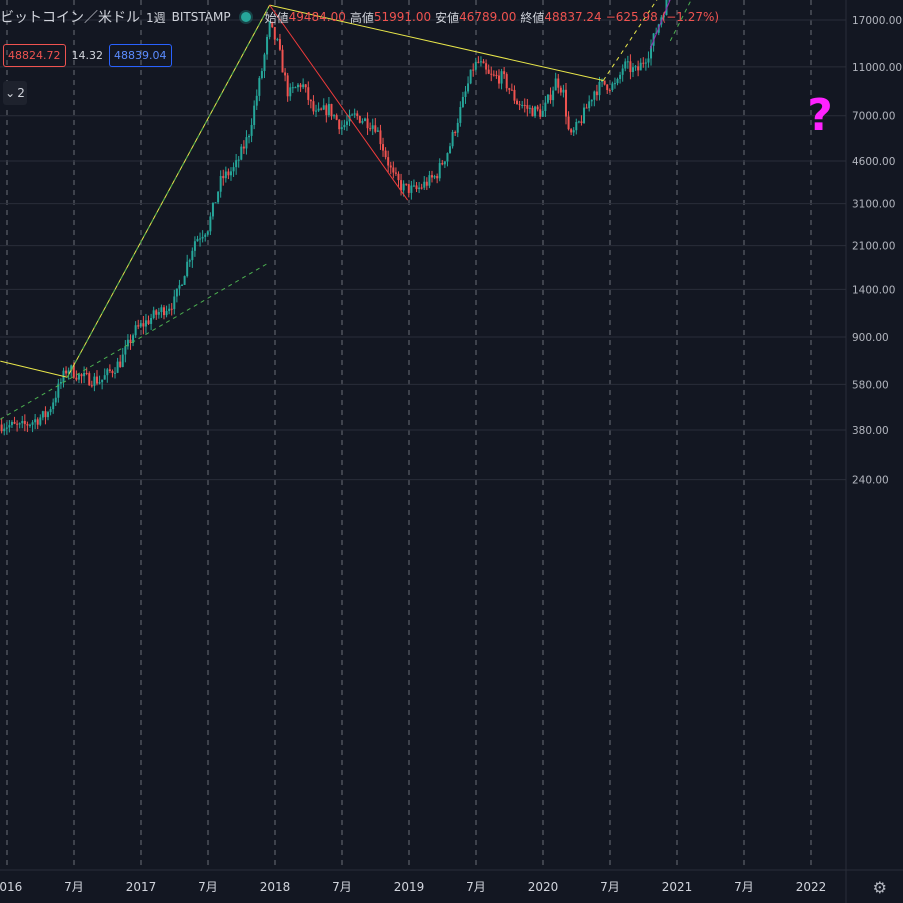 The width and height of the screenshot is (903, 903). What do you see at coordinates (10, 93) in the screenshot?
I see `chevron-down-icon: ⌄` at bounding box center [10, 93].